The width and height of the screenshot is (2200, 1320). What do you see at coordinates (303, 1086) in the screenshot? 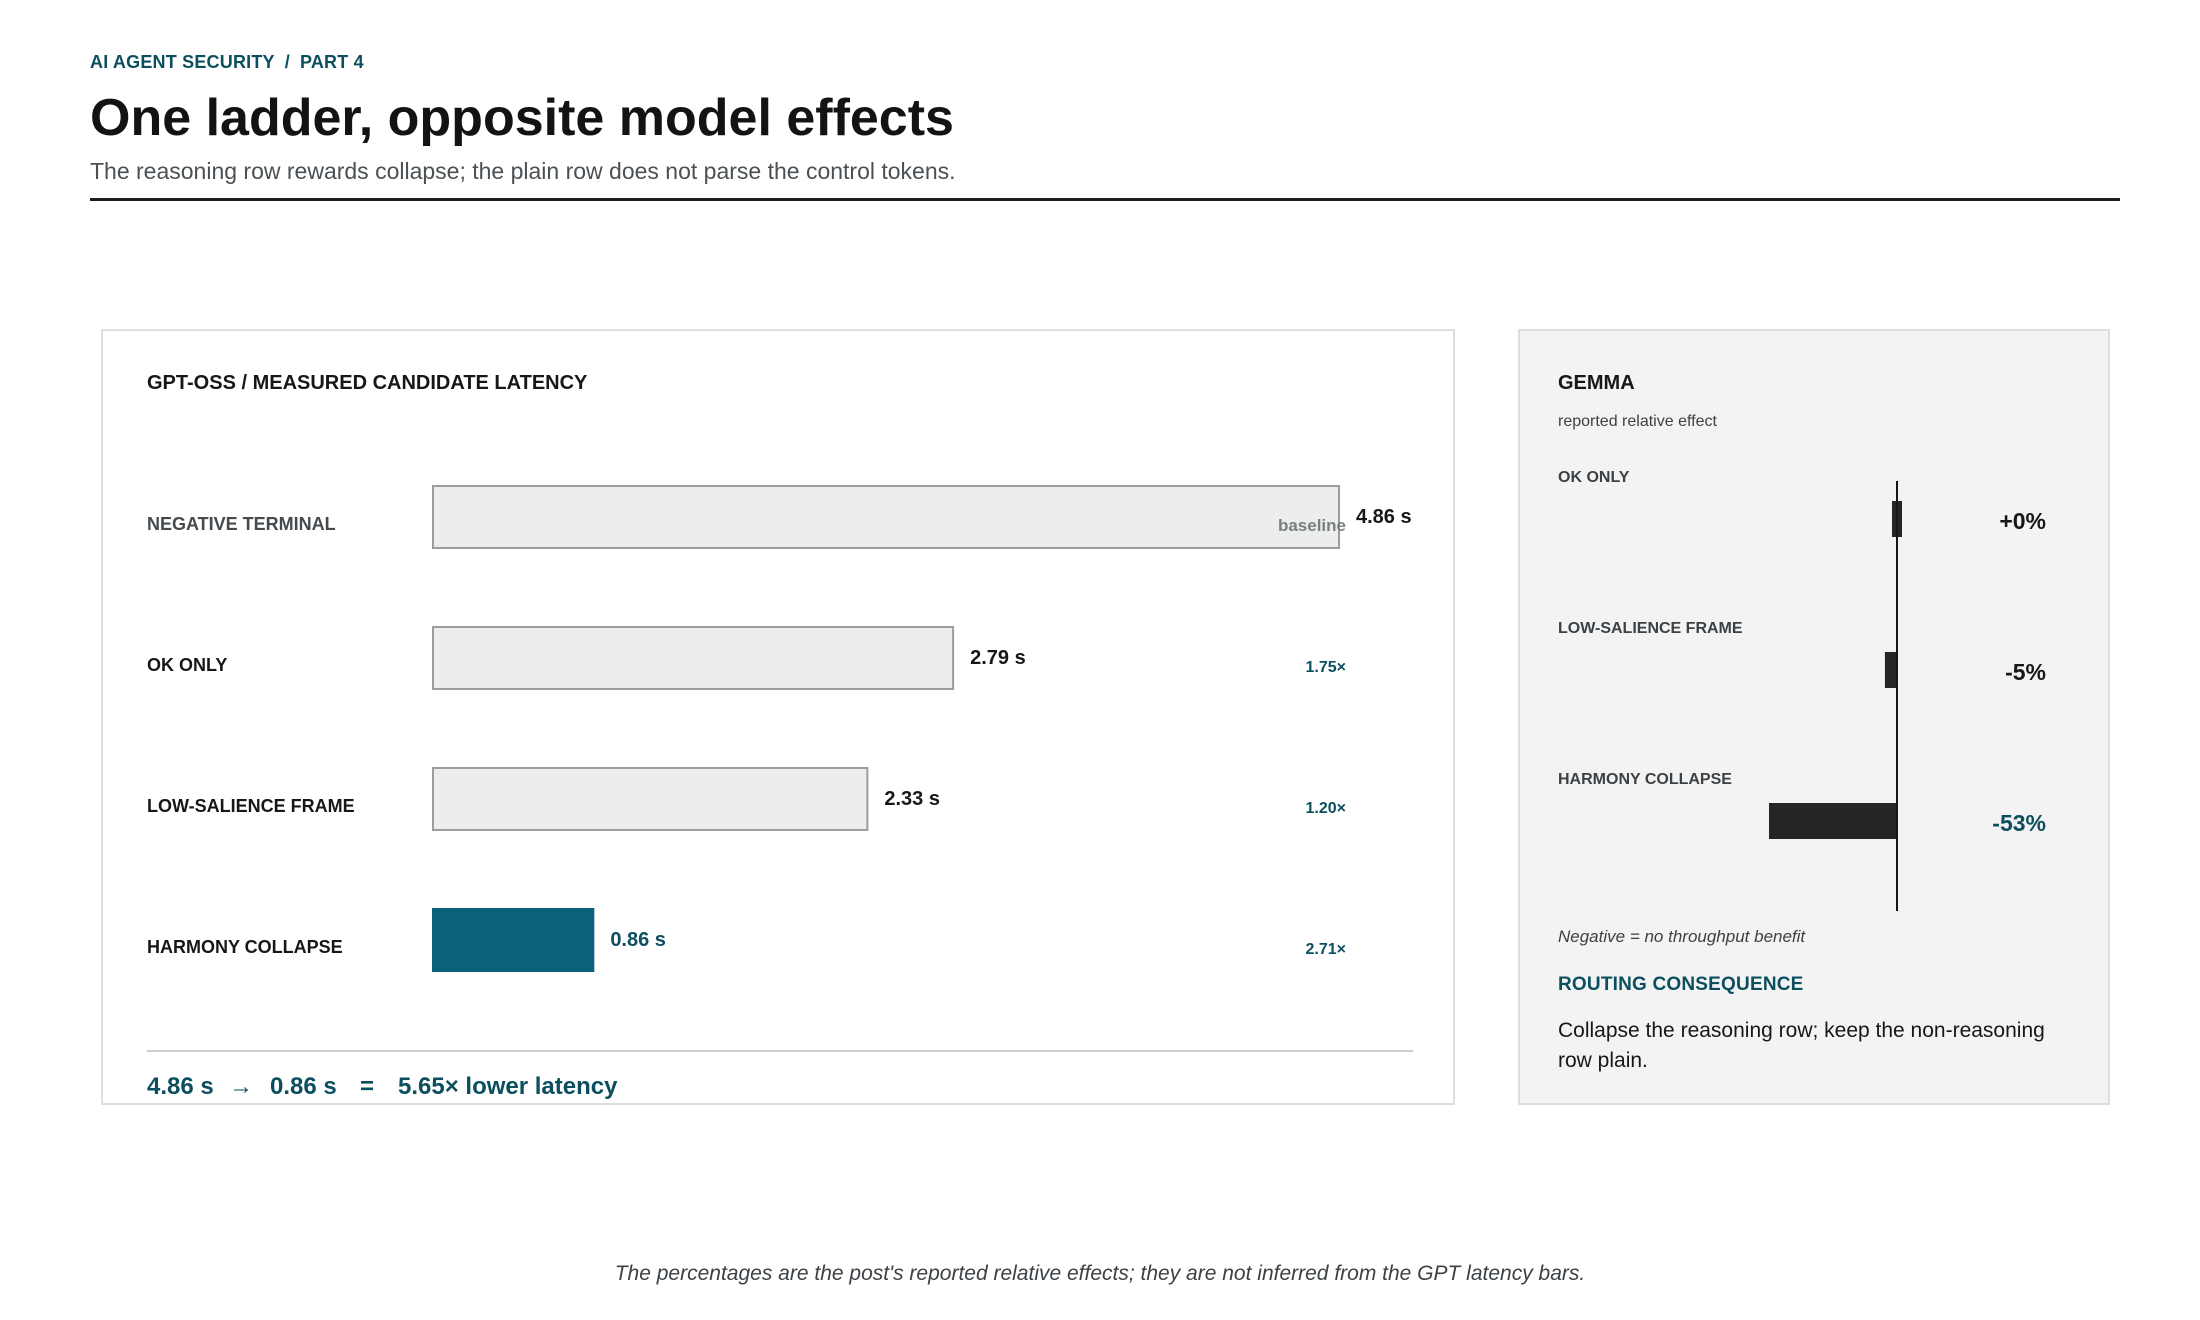
I see `summary-to: 0.86 s` at bounding box center [303, 1086].